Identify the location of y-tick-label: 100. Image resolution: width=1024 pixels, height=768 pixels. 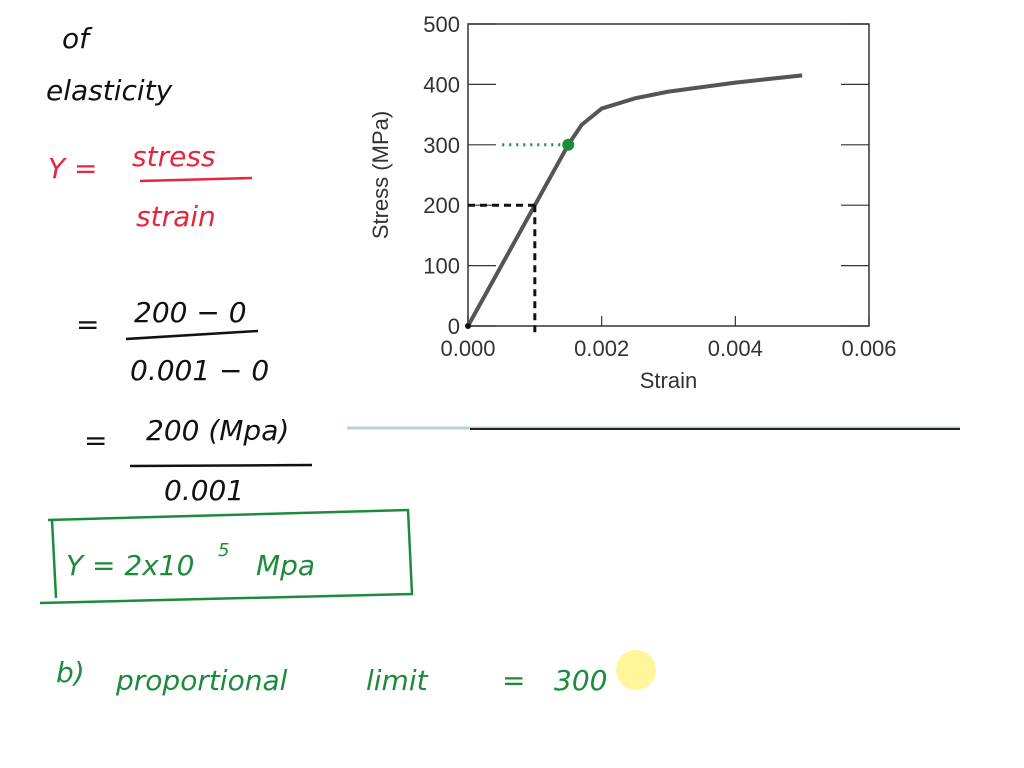
(441, 266).